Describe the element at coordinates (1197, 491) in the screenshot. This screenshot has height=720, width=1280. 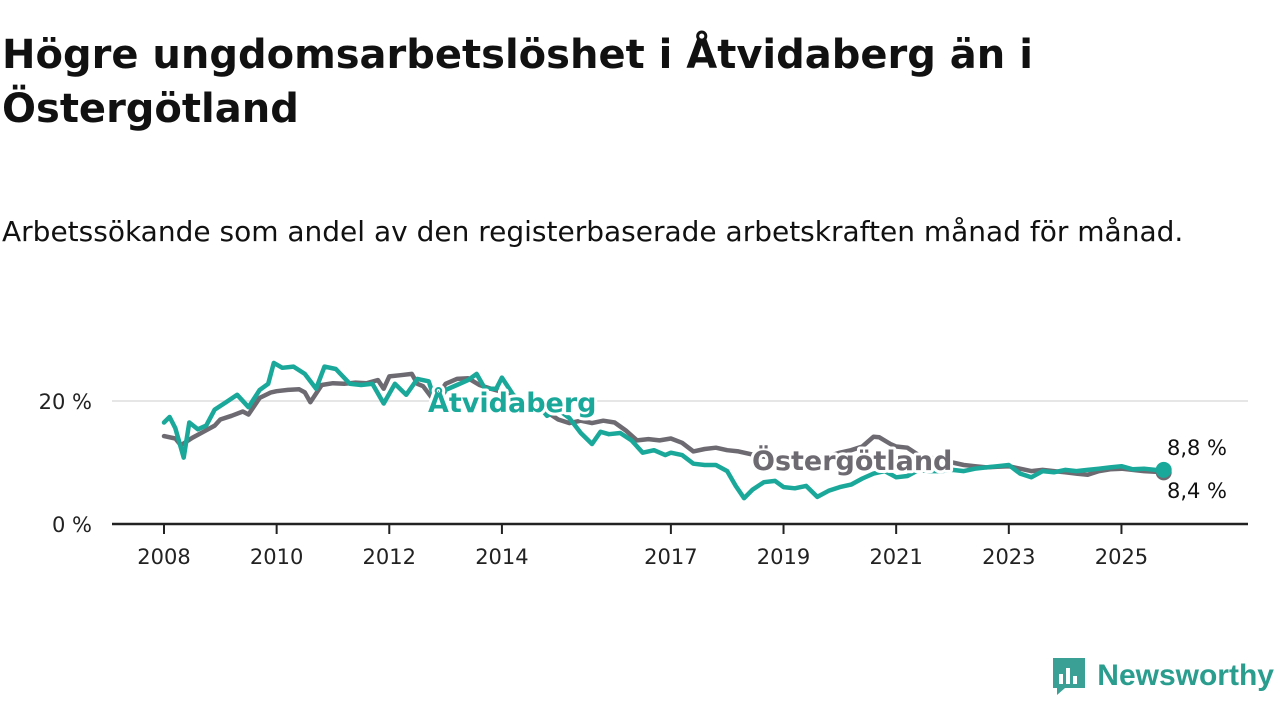
I see `ostergotland-end-label: 8,4 %` at that location.